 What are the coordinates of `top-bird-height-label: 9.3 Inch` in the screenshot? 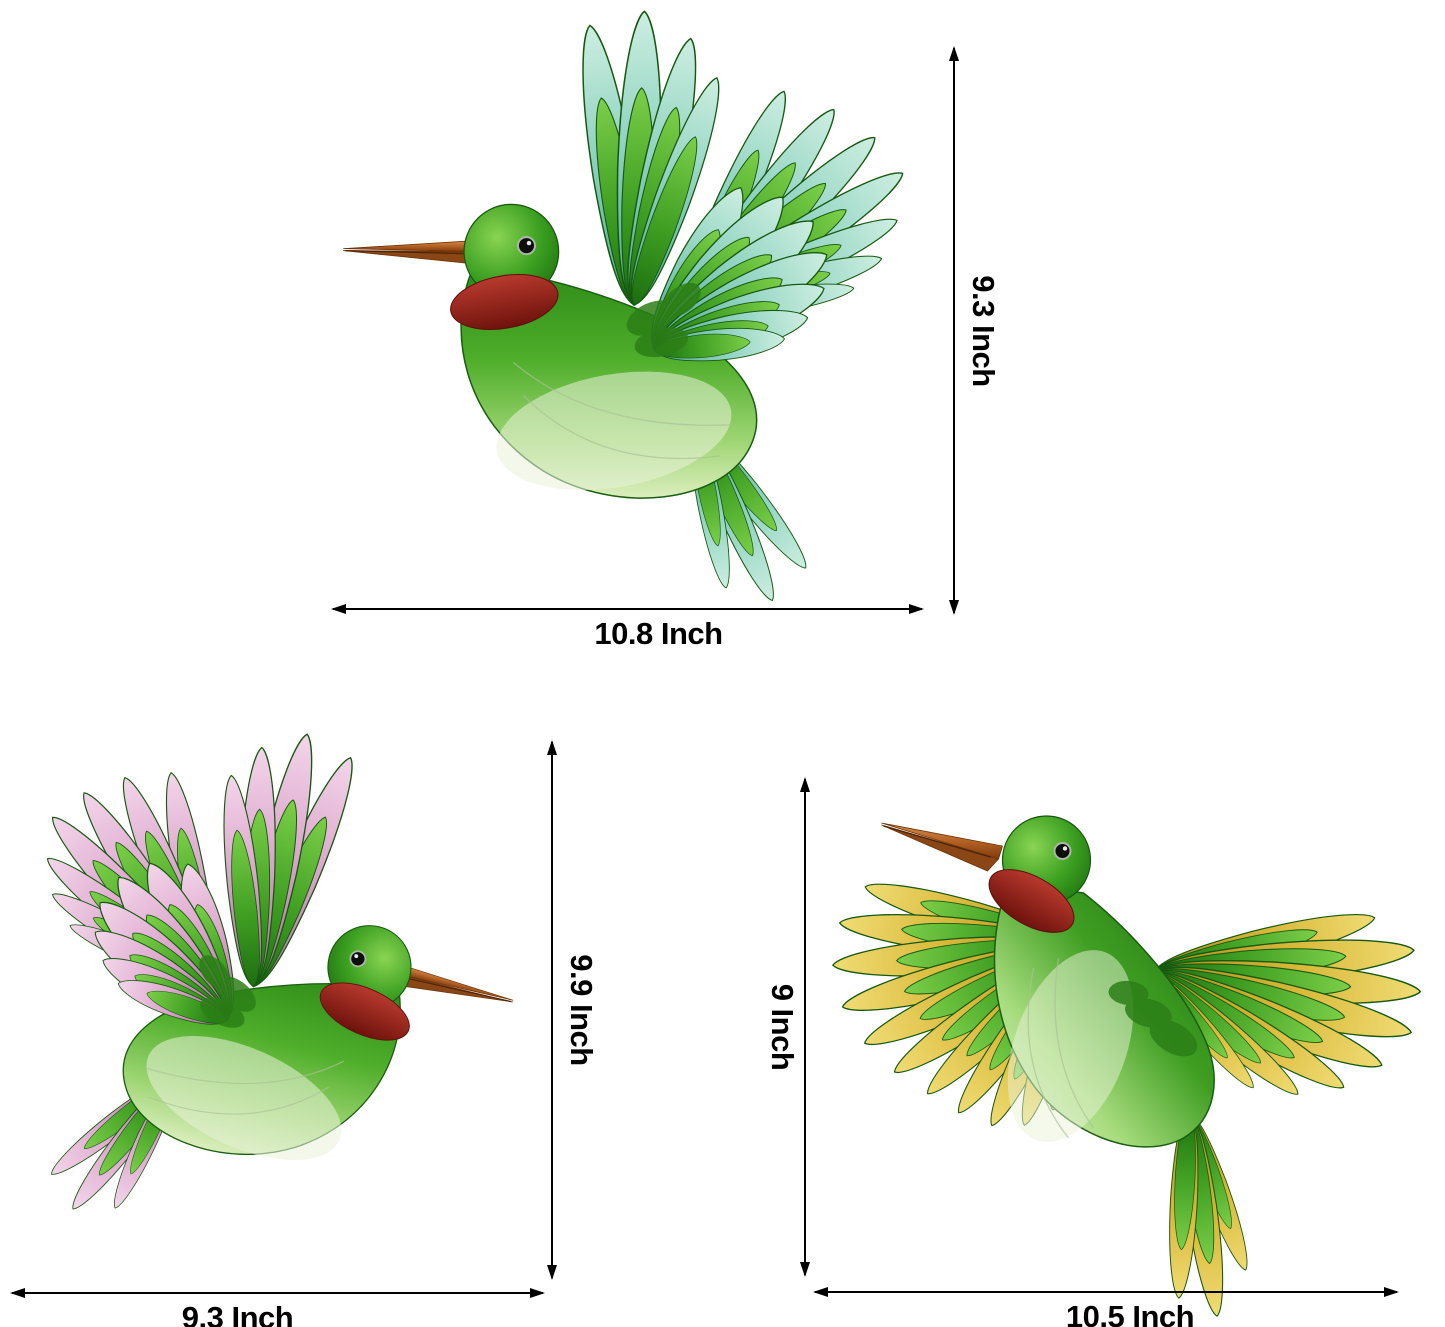 It's located at (983, 330).